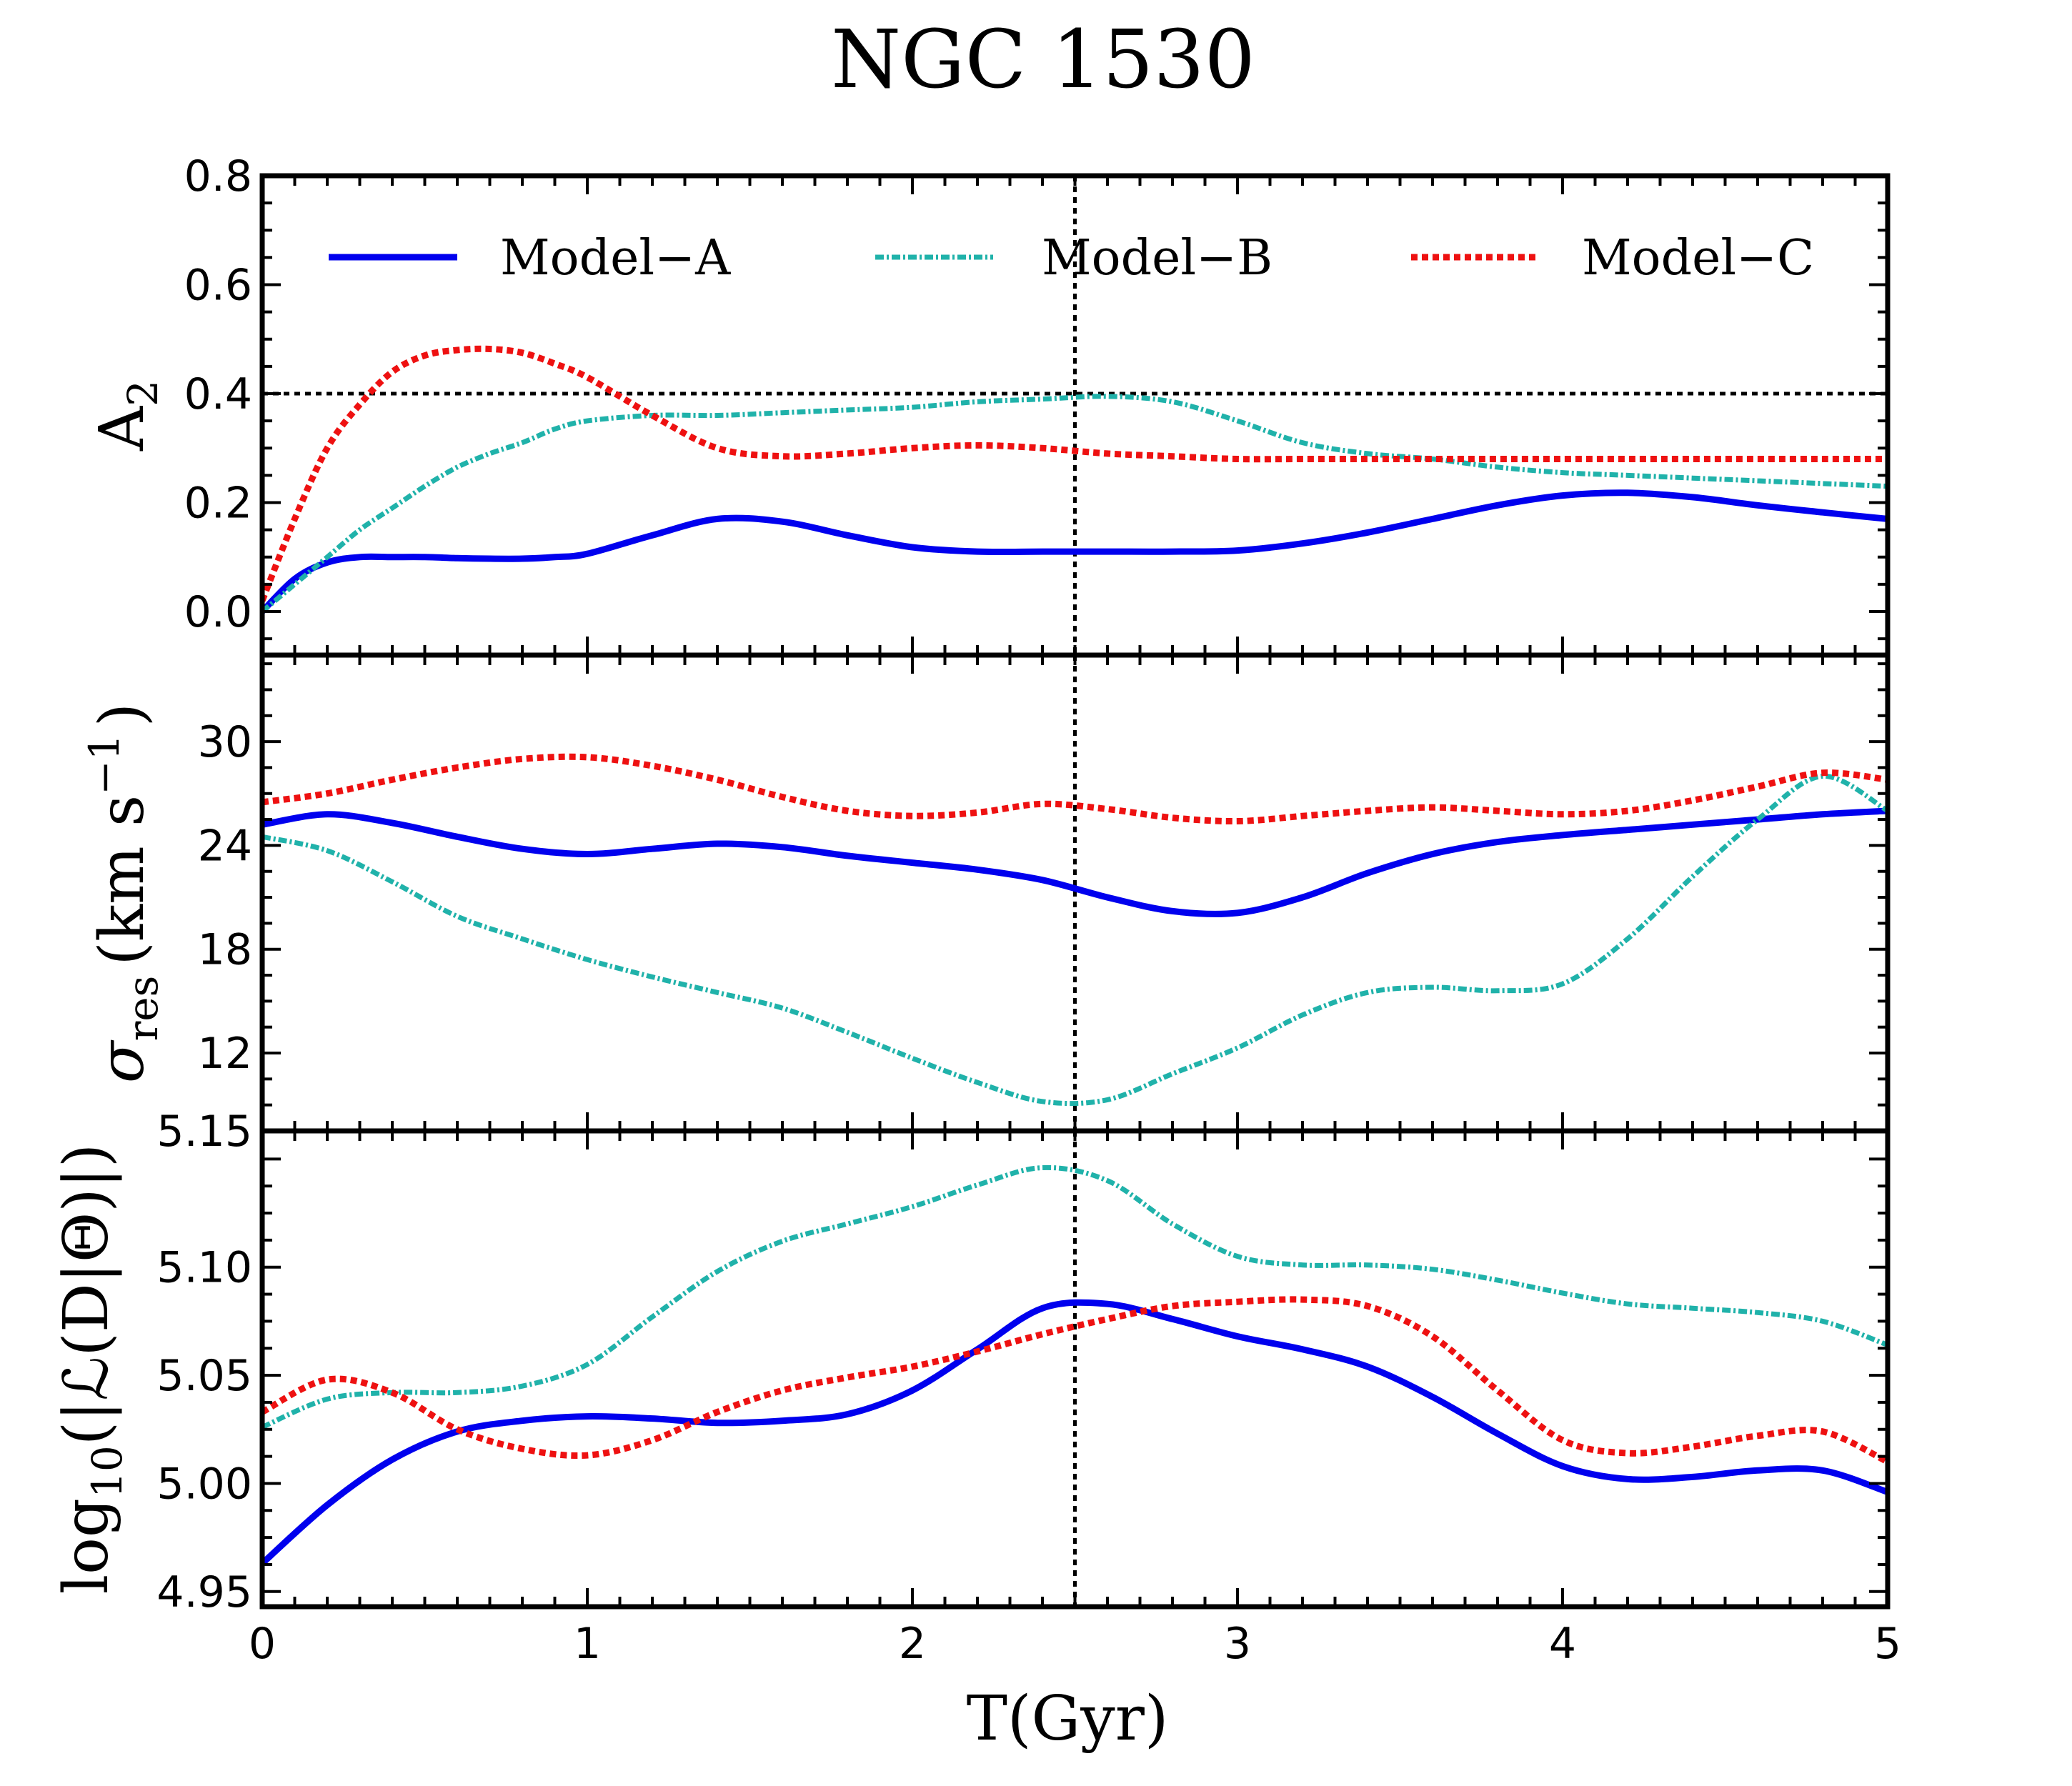  What do you see at coordinates (126, 416) in the screenshot?
I see `y-axis-label: A2` at bounding box center [126, 416].